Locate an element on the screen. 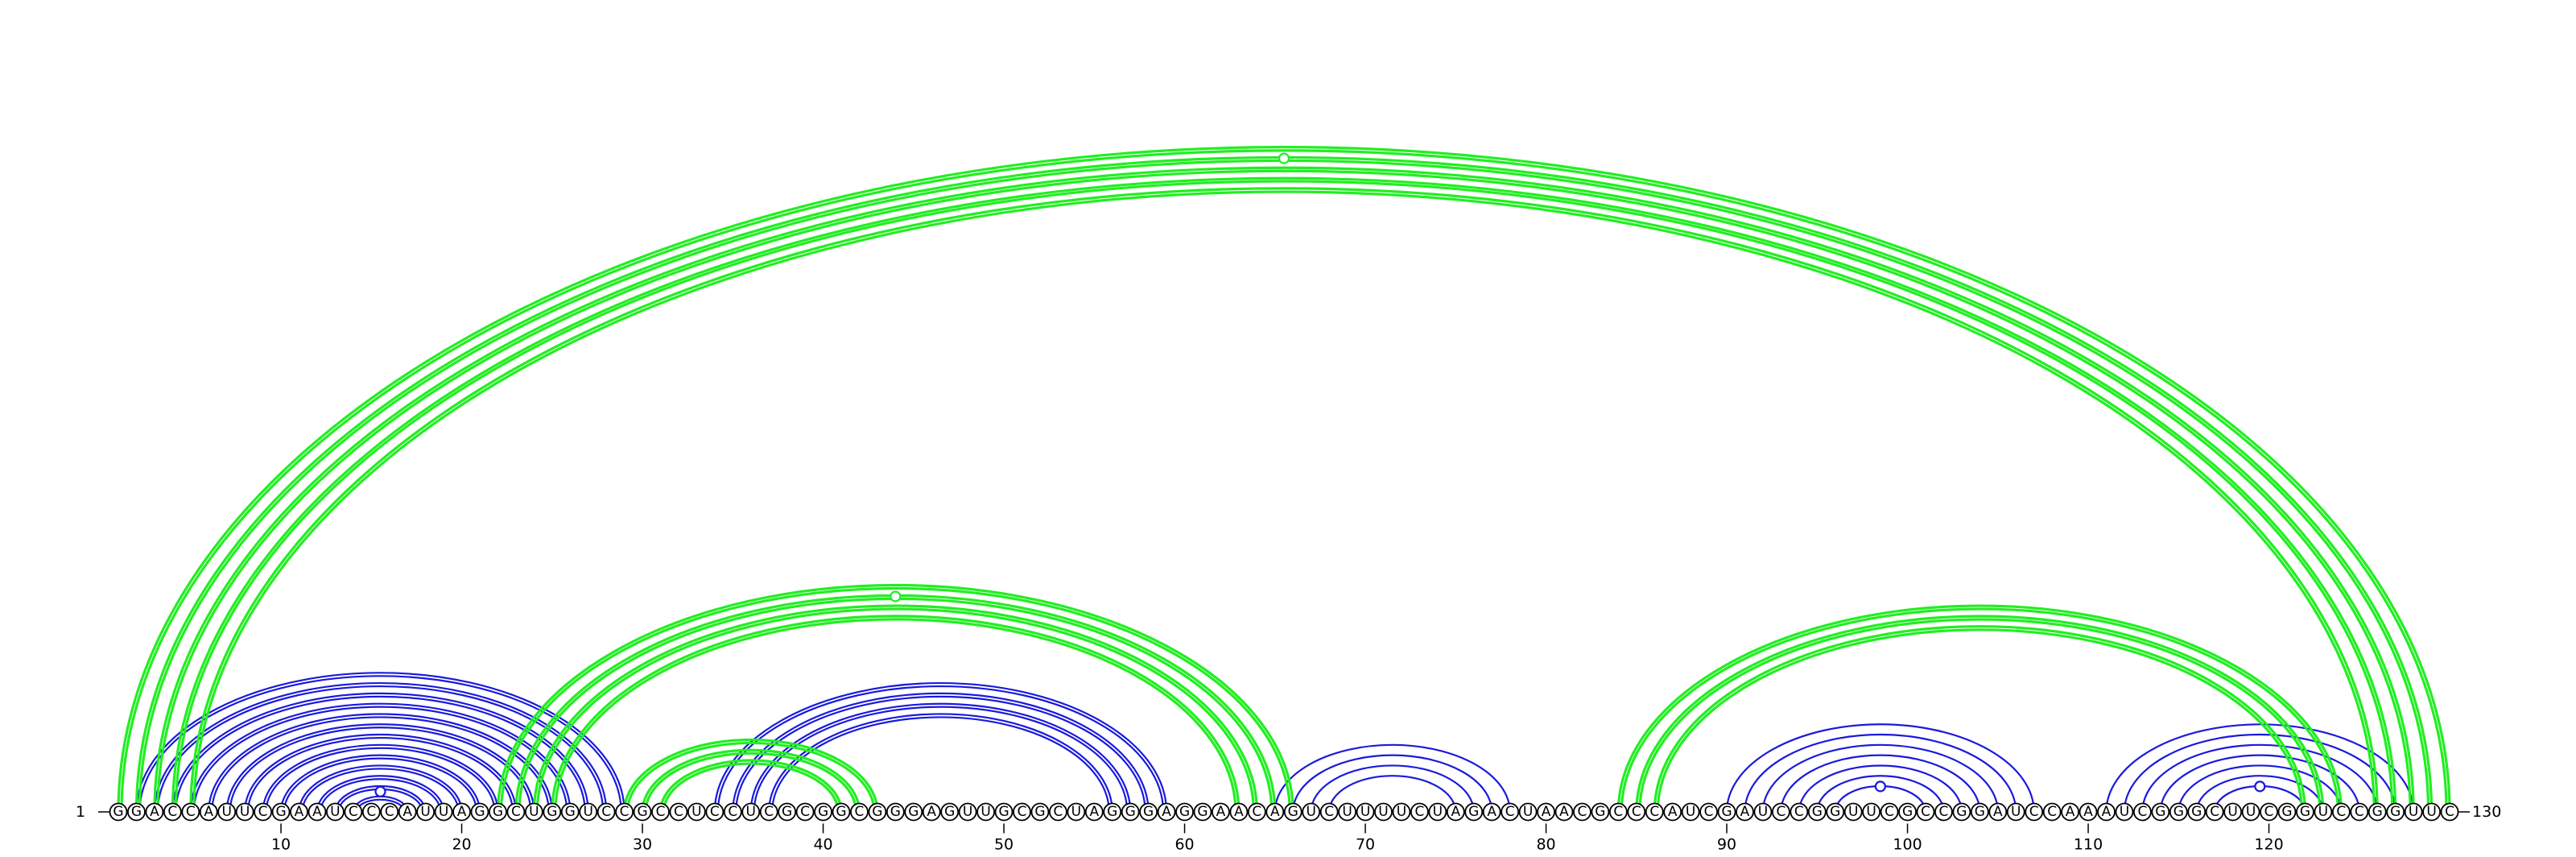 This screenshot has height=857, width=2576. end-position-label: 130 is located at coordinates (2486, 812).